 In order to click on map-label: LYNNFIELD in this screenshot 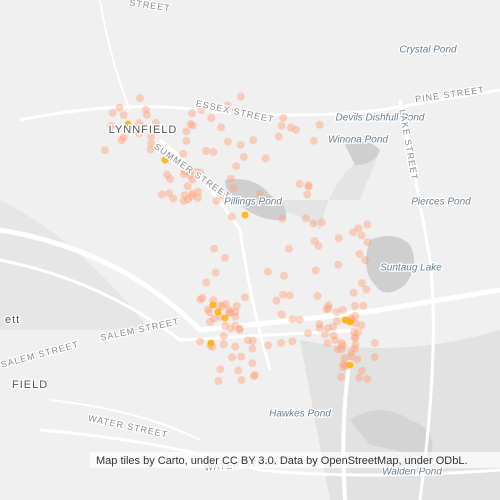, I will do `click(143, 130)`.